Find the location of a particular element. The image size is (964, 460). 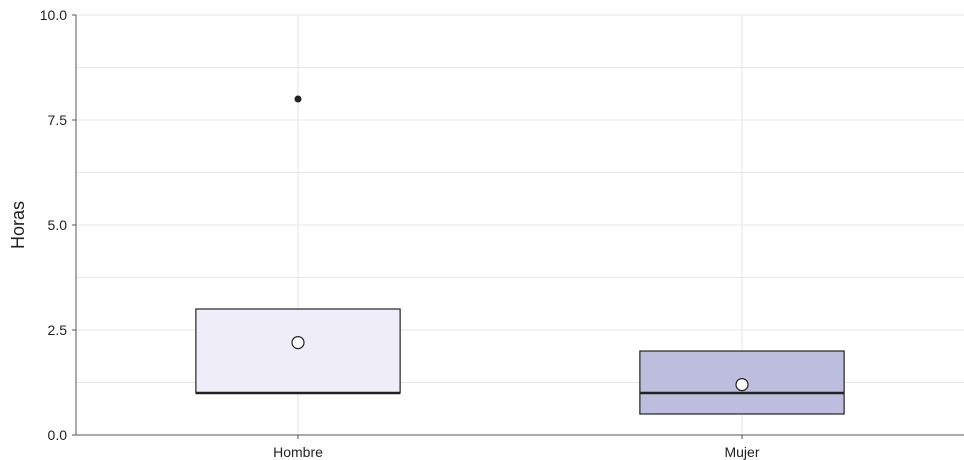

y-tick-label: 2.5 is located at coordinates (58, 330).